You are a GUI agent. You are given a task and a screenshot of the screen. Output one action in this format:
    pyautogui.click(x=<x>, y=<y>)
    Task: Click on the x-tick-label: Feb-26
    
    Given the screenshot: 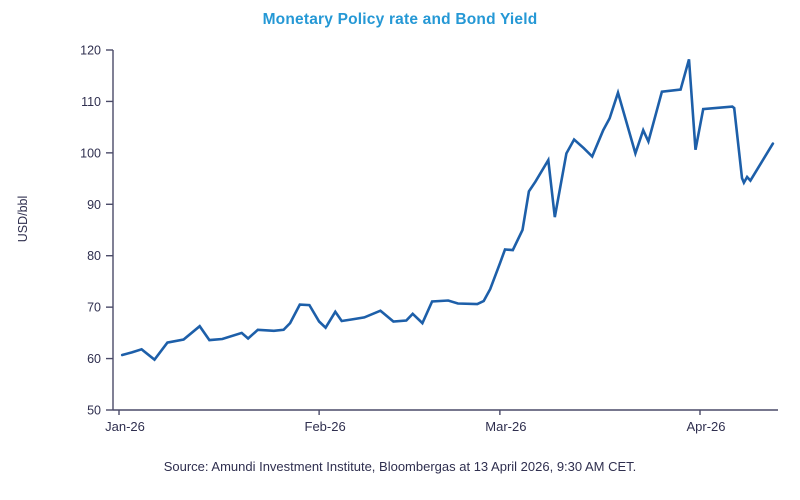 What is the action you would take?
    pyautogui.click(x=325, y=426)
    